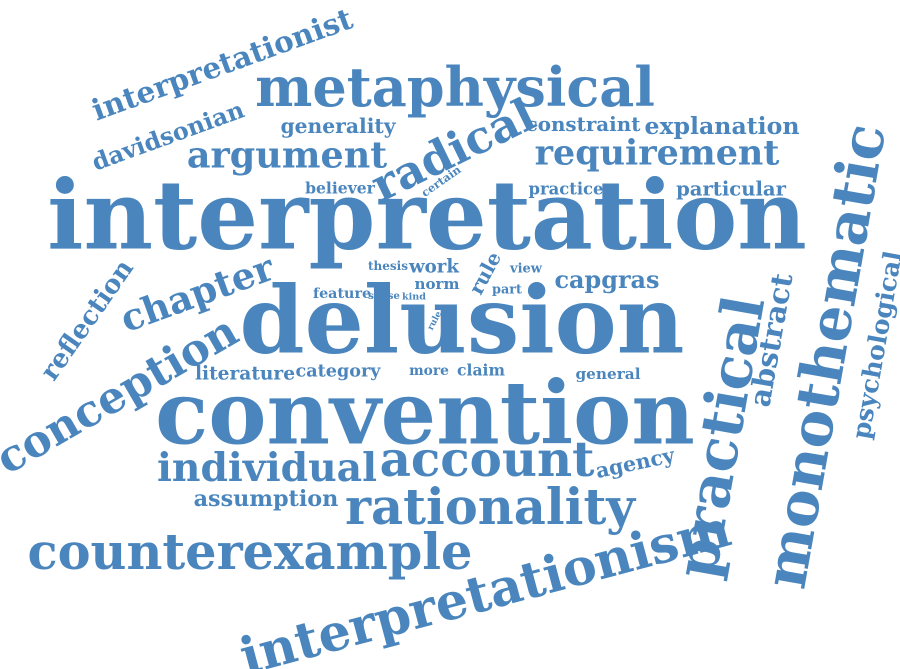  Describe the element at coordinates (607, 280) in the screenshot. I see `cloud-word-capgras: capgras` at that location.